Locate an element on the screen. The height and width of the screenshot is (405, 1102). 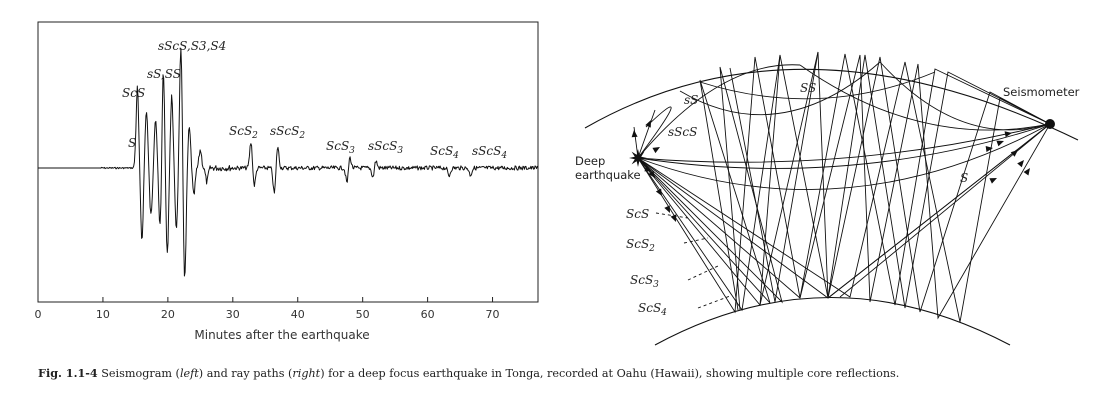
ray-label: ScS4​ is located at coordinates (652, 309).